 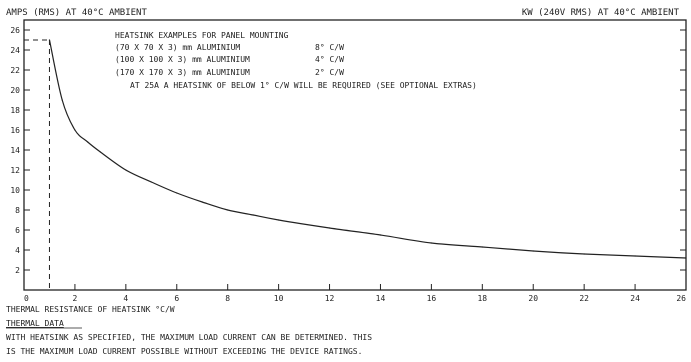 I want to click on y-tick-label: 12, so click(x=15, y=170).